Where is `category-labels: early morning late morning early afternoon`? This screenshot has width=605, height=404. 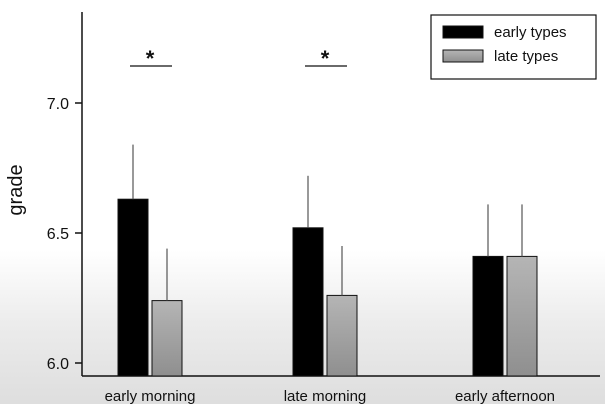 category-labels: early morning late morning early afternoon is located at coordinates (330, 396).